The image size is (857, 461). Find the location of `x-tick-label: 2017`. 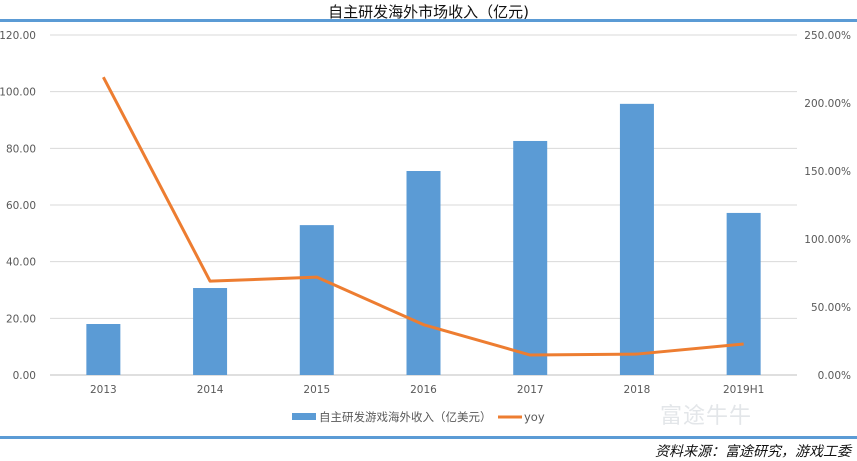

x-tick-label: 2017 is located at coordinates (530, 390).